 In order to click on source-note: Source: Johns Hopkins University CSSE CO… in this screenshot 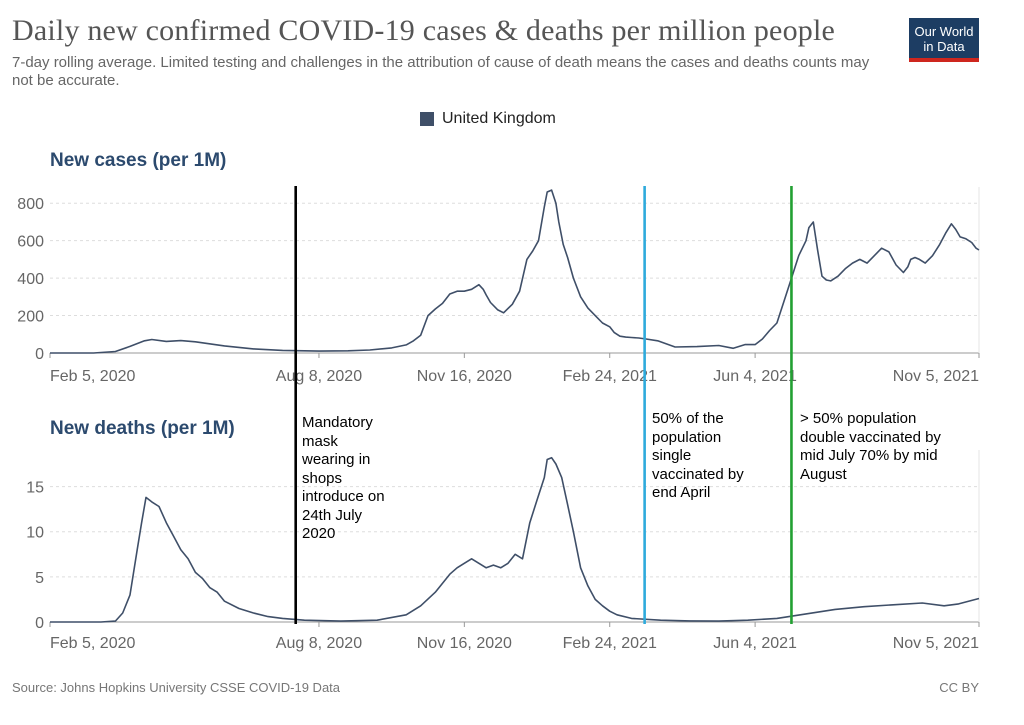, I will do `click(176, 687)`.